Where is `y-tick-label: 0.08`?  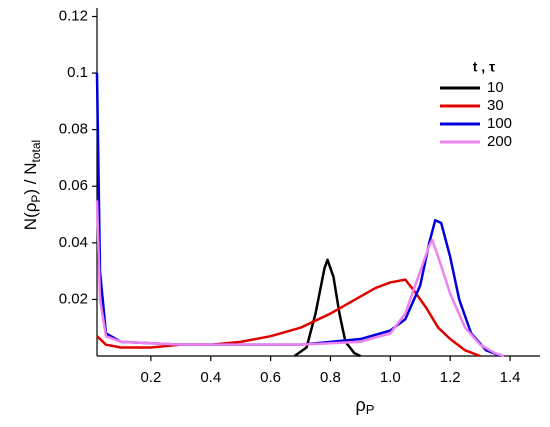 y-tick-label: 0.08 is located at coordinates (73, 129).